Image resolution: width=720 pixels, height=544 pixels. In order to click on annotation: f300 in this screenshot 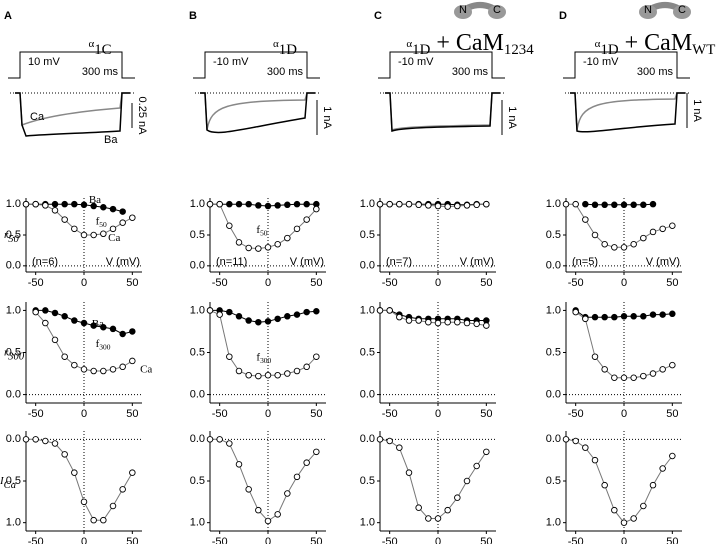, I will do `click(263, 358)`.